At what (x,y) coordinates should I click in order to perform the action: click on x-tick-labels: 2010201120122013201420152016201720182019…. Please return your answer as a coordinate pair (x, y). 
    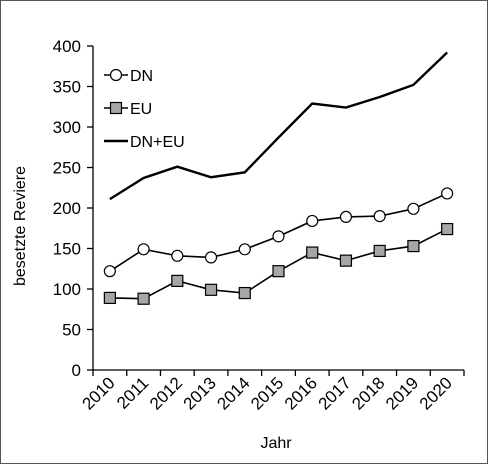
    Looking at the image, I should click on (267, 393).